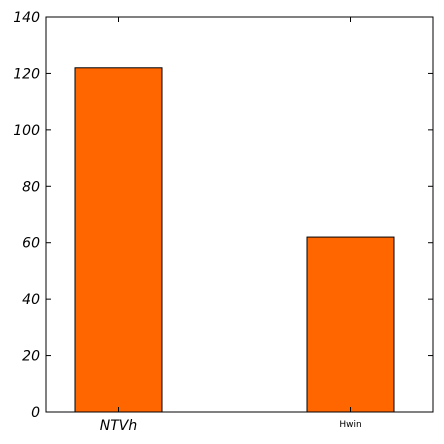 This screenshot has width=444, height=444. I want to click on y-tick-label: 0, so click(35, 413).